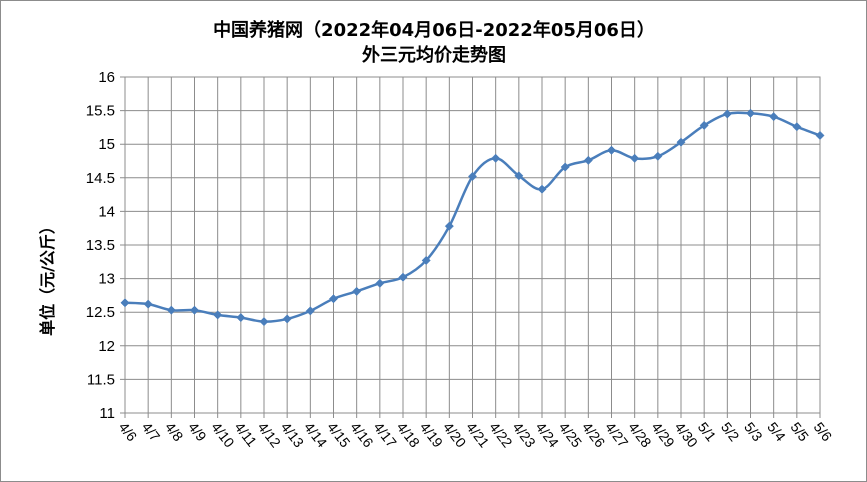 The width and height of the screenshot is (867, 482). What do you see at coordinates (432, 434) in the screenshot?
I see `x-tick-label: 4/19` at bounding box center [432, 434].